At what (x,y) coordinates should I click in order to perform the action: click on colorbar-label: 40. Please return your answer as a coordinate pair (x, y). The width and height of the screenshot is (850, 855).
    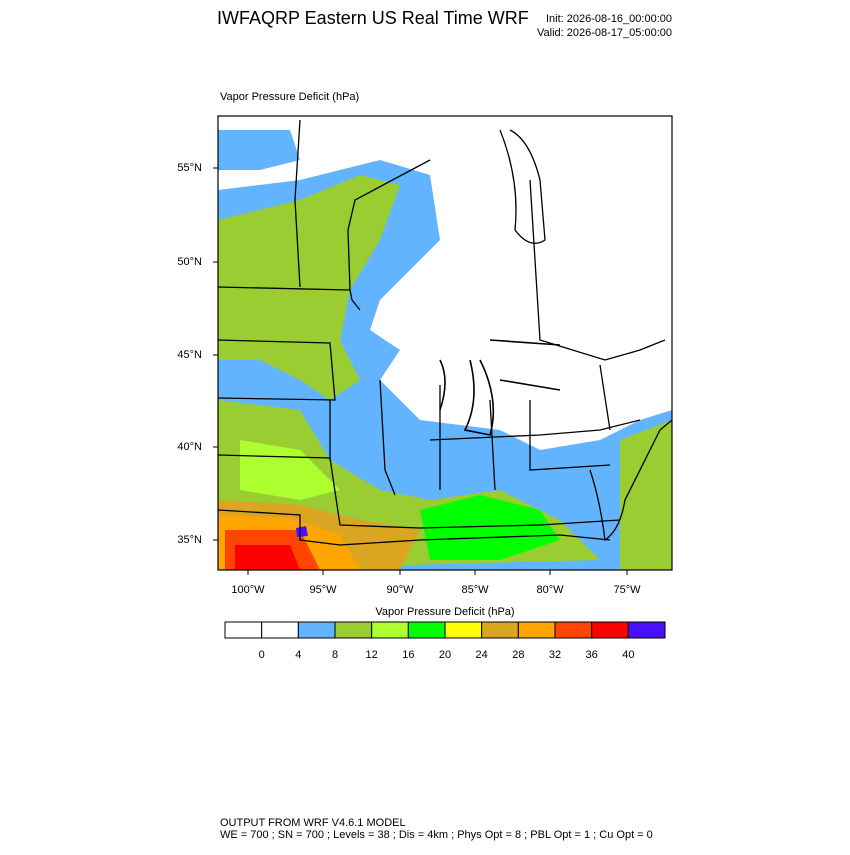
    Looking at the image, I should click on (628, 655).